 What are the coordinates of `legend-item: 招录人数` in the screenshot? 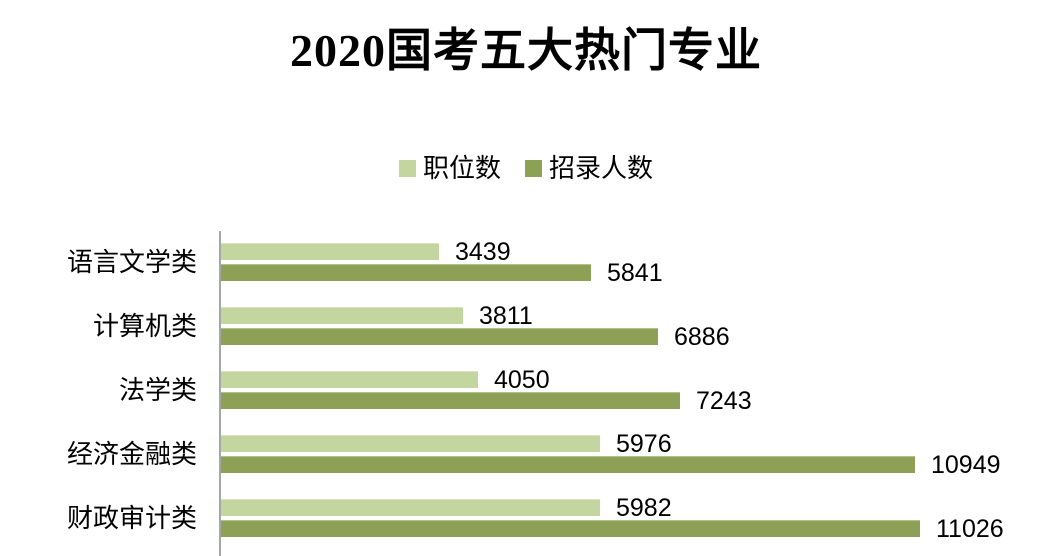 It's located at (589, 168).